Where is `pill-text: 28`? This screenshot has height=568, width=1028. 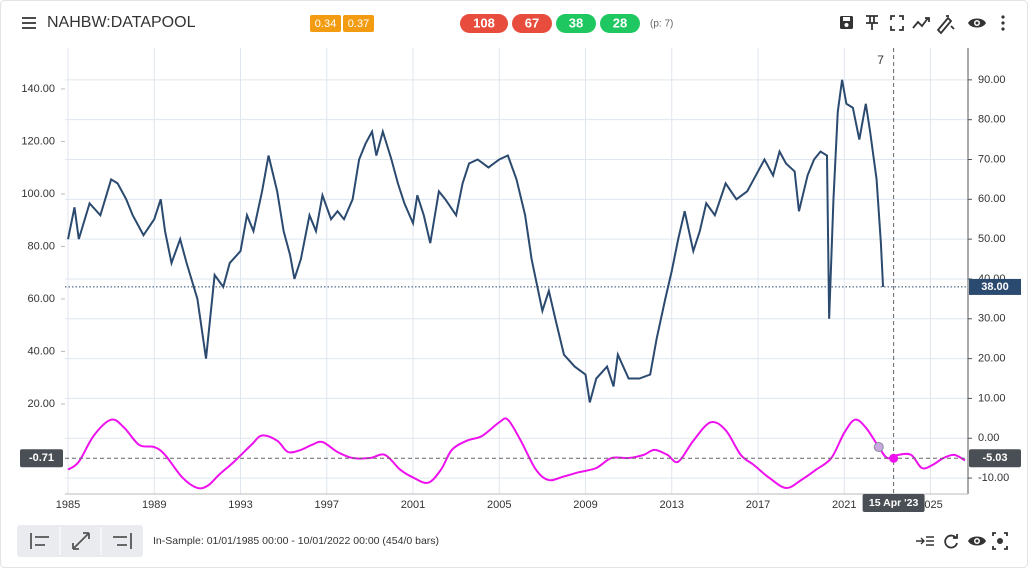 pill-text: 28 is located at coordinates (620, 22).